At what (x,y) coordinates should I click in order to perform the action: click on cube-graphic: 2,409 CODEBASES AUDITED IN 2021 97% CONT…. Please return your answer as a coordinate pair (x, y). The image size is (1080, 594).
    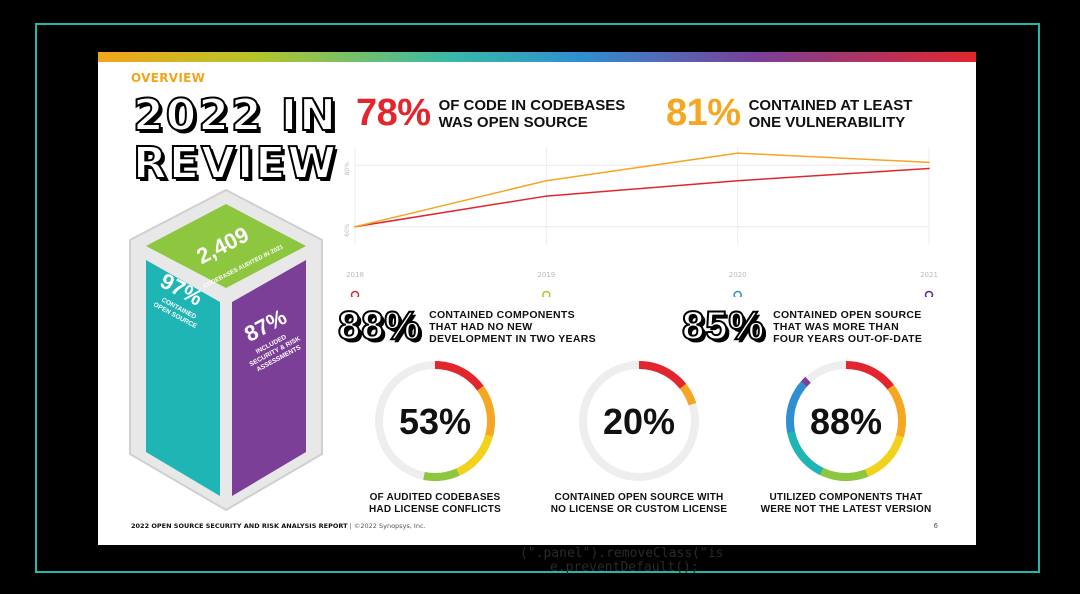
    Looking at the image, I should click on (226, 350).